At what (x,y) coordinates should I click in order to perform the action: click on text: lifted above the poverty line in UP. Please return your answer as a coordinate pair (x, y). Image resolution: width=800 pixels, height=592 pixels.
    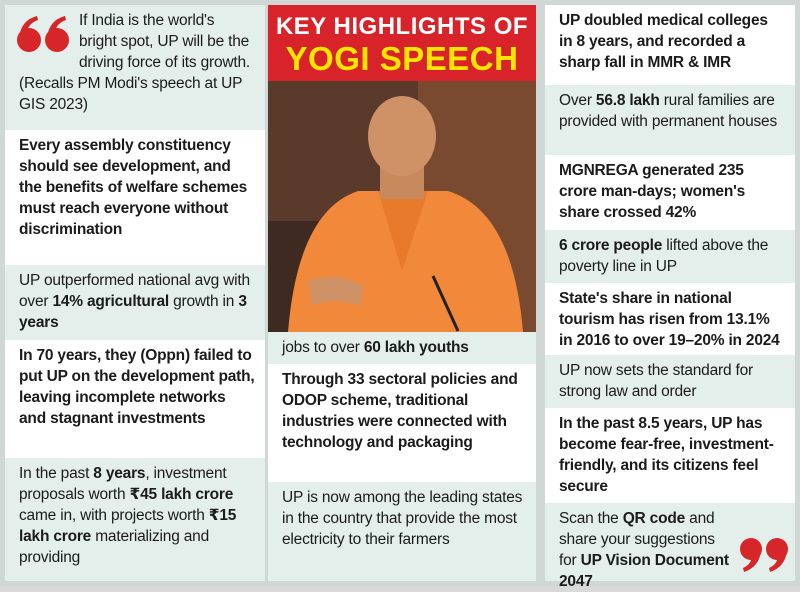
    Looking at the image, I should click on (664, 256).